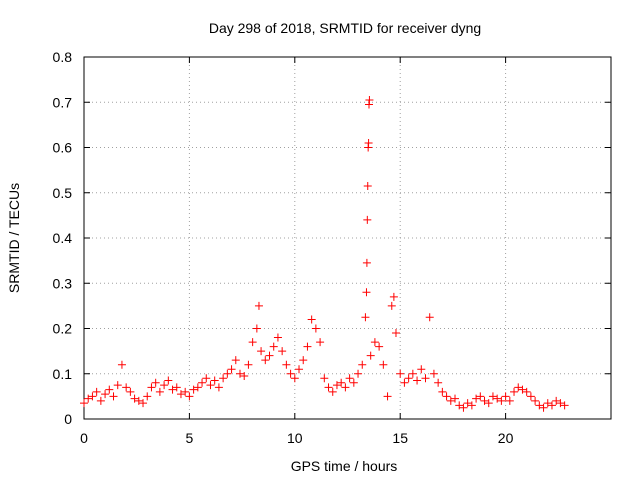 The height and width of the screenshot is (480, 640). Describe the element at coordinates (190, 438) in the screenshot. I see `x-tick-label: 5` at that location.